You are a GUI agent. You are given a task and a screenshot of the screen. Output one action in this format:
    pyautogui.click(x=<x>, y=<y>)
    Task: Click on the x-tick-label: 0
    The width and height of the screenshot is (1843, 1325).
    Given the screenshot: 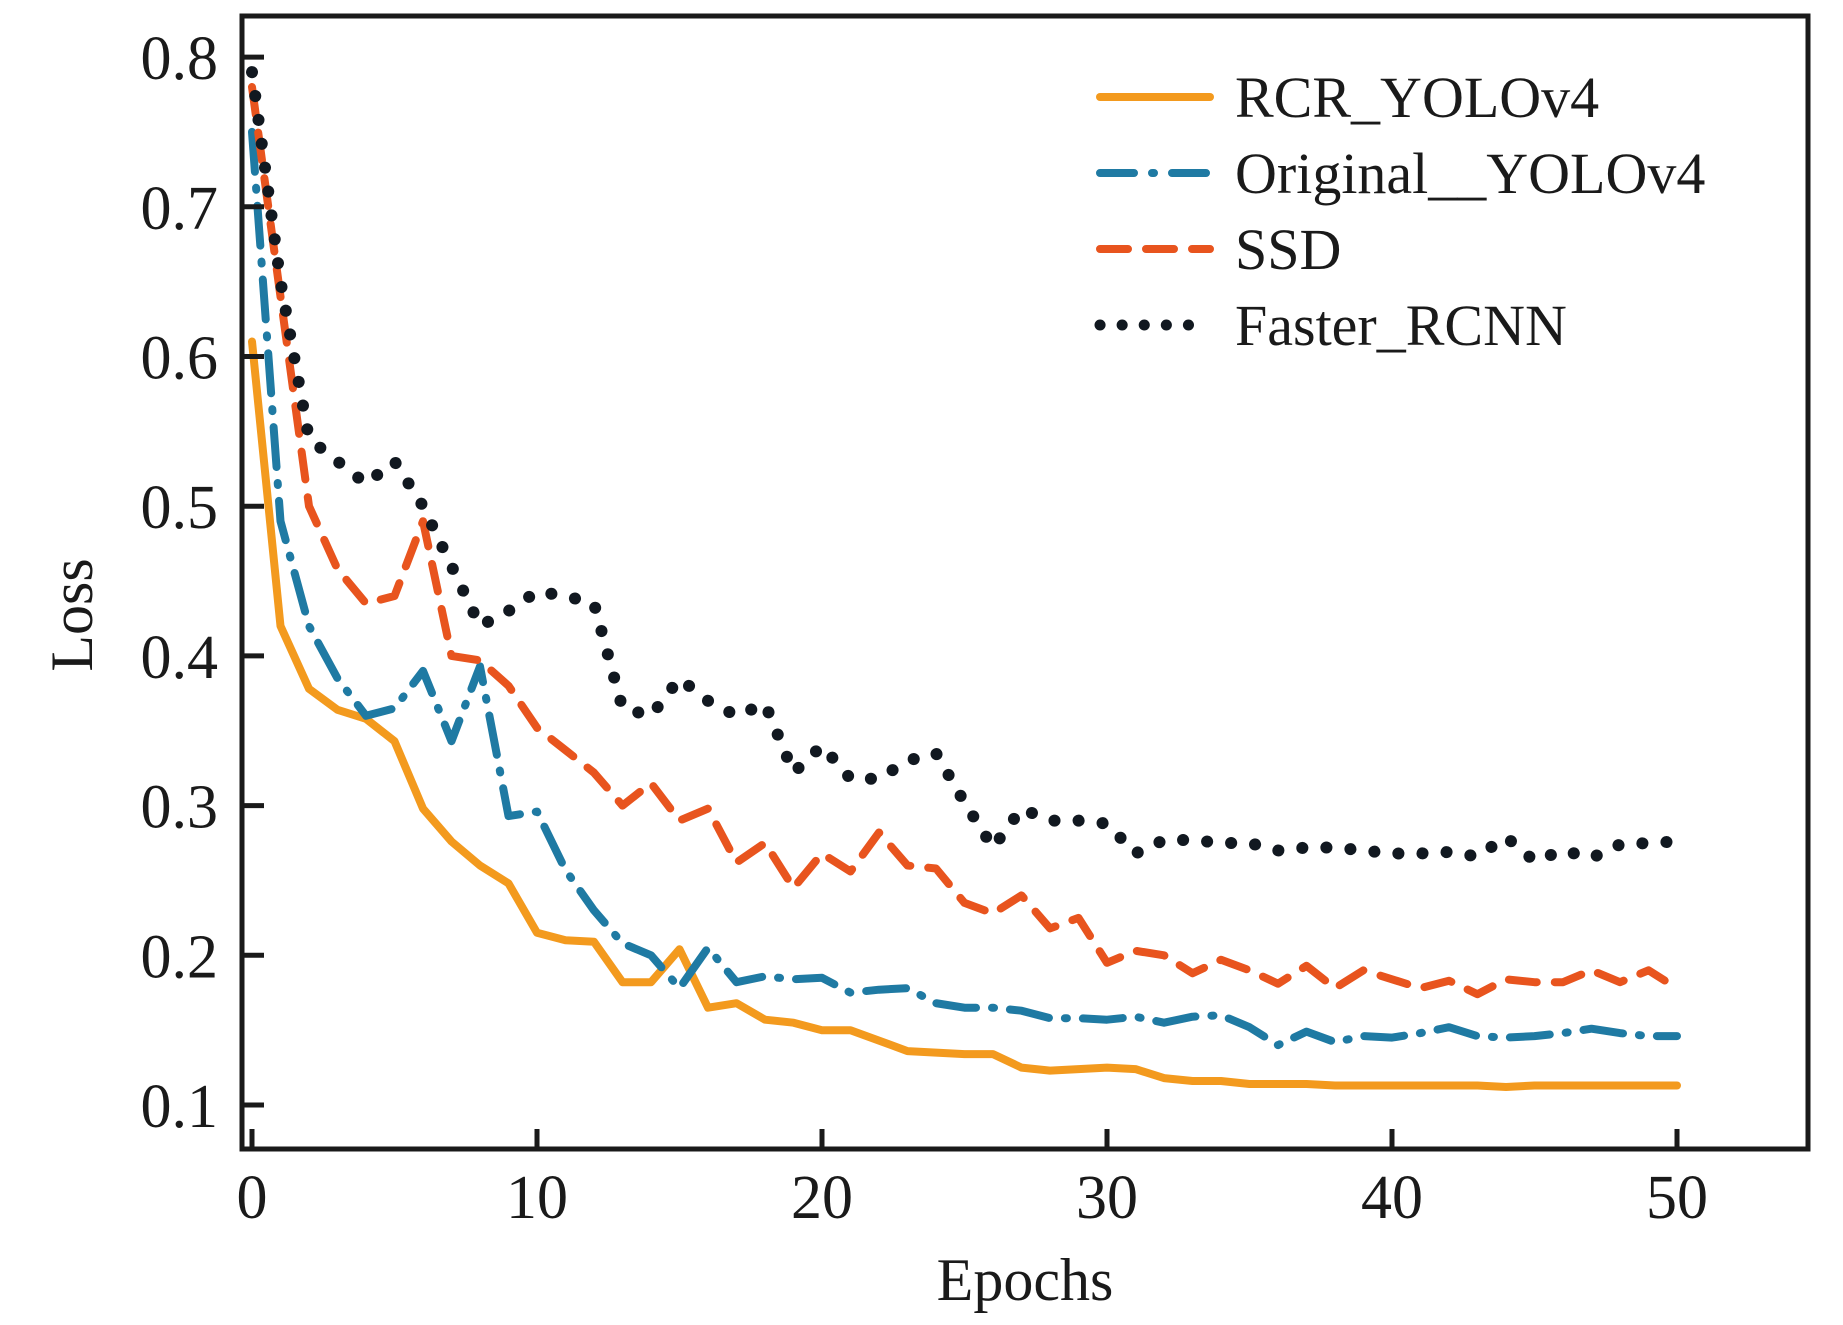 What is the action you would take?
    pyautogui.click(x=252, y=1198)
    